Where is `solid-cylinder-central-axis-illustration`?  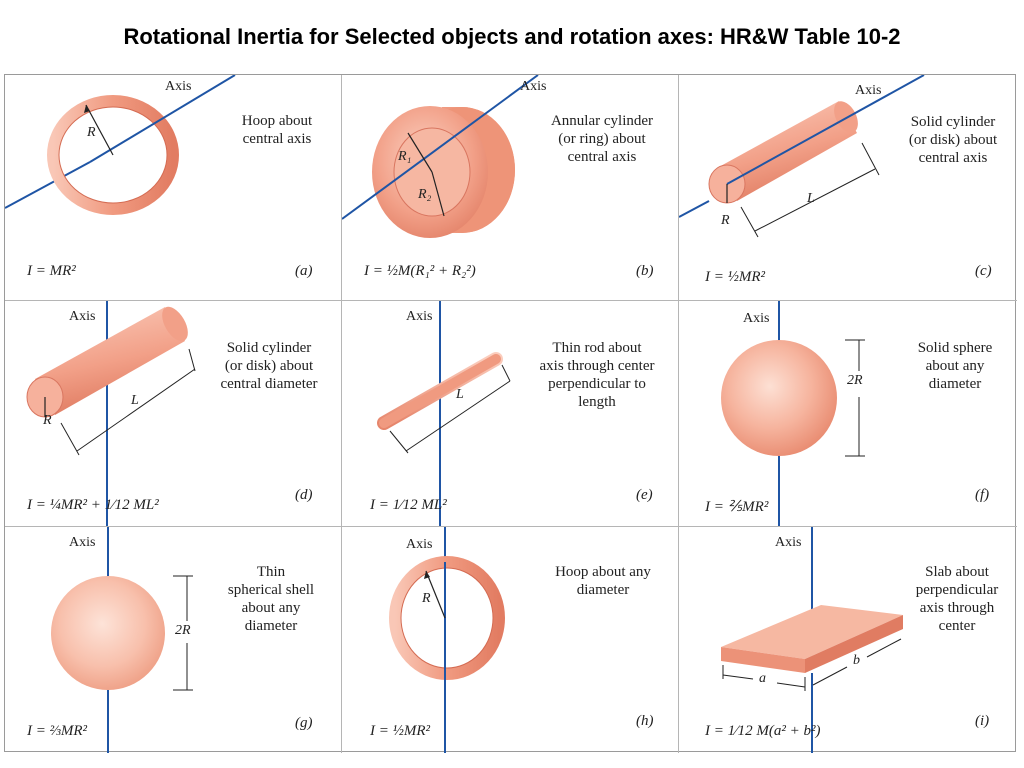 solid-cylinder-central-axis-illustration is located at coordinates (802, 156).